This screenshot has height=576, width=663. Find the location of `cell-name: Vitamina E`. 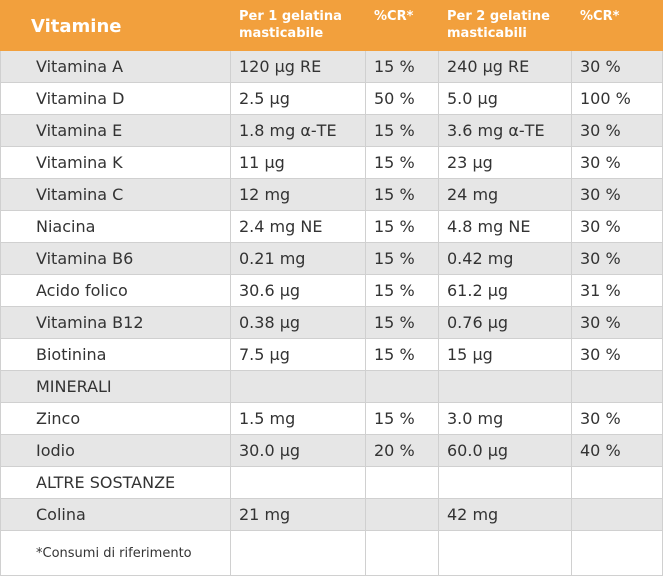

cell-name: Vitamina E is located at coordinates (115, 130).